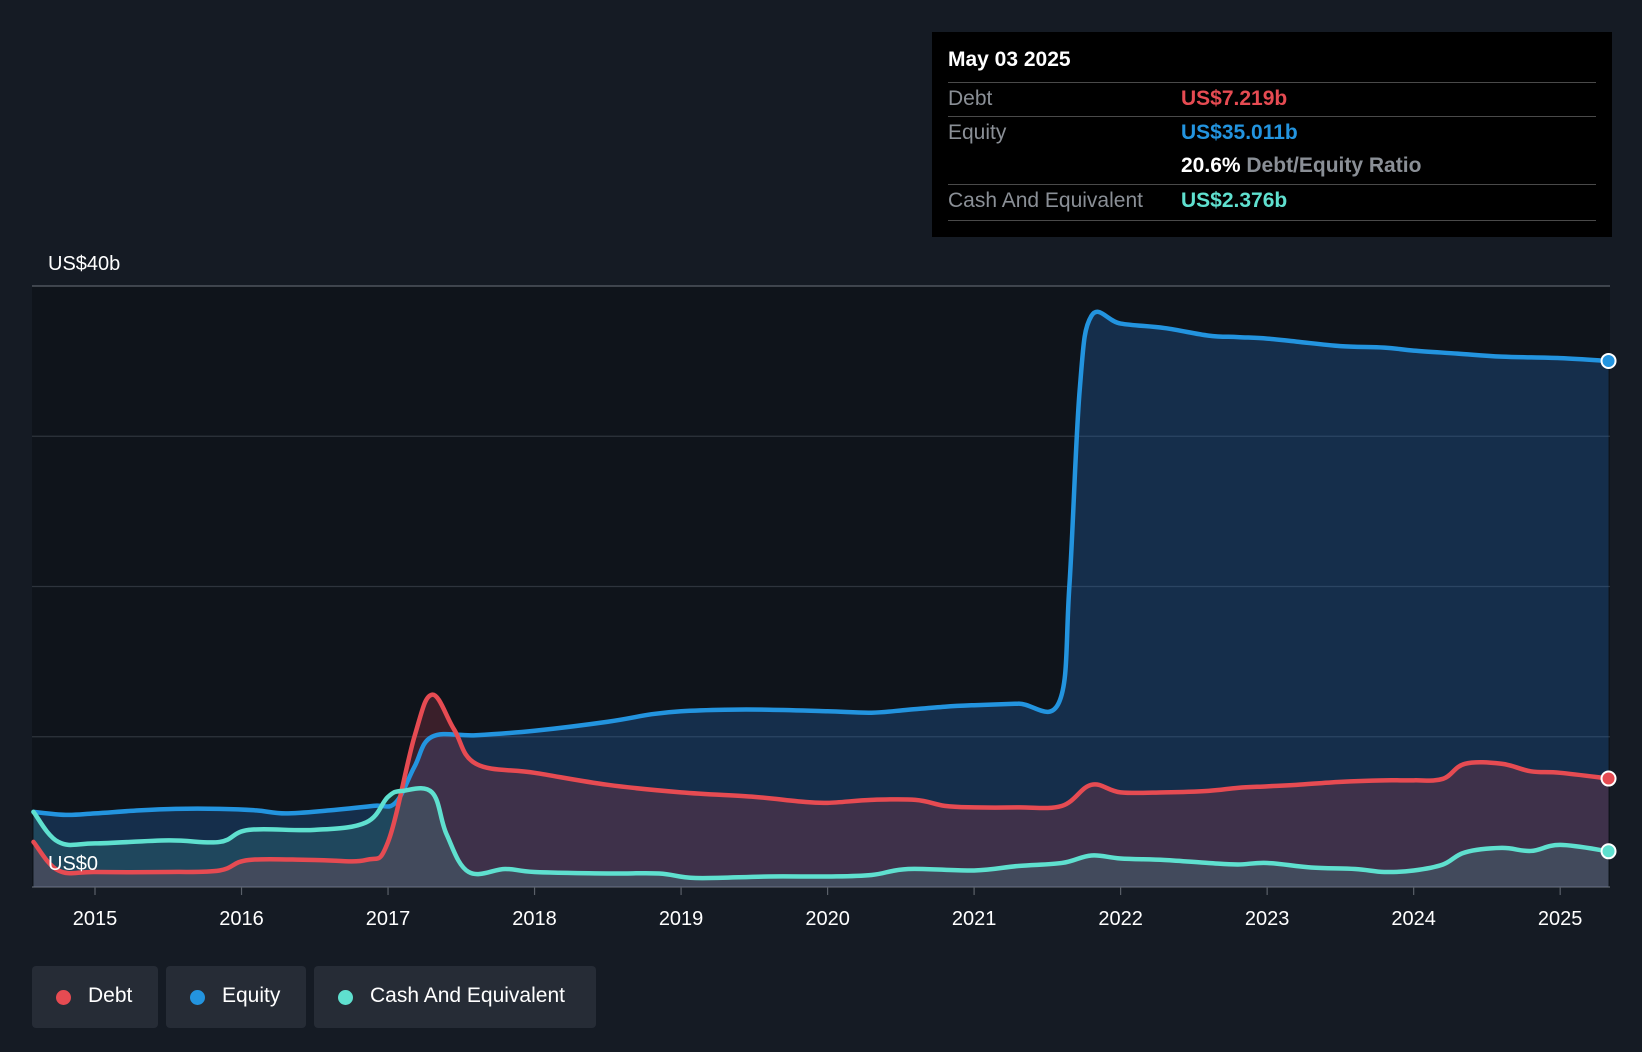  I want to click on x-tick-label: 2025, so click(1560, 919).